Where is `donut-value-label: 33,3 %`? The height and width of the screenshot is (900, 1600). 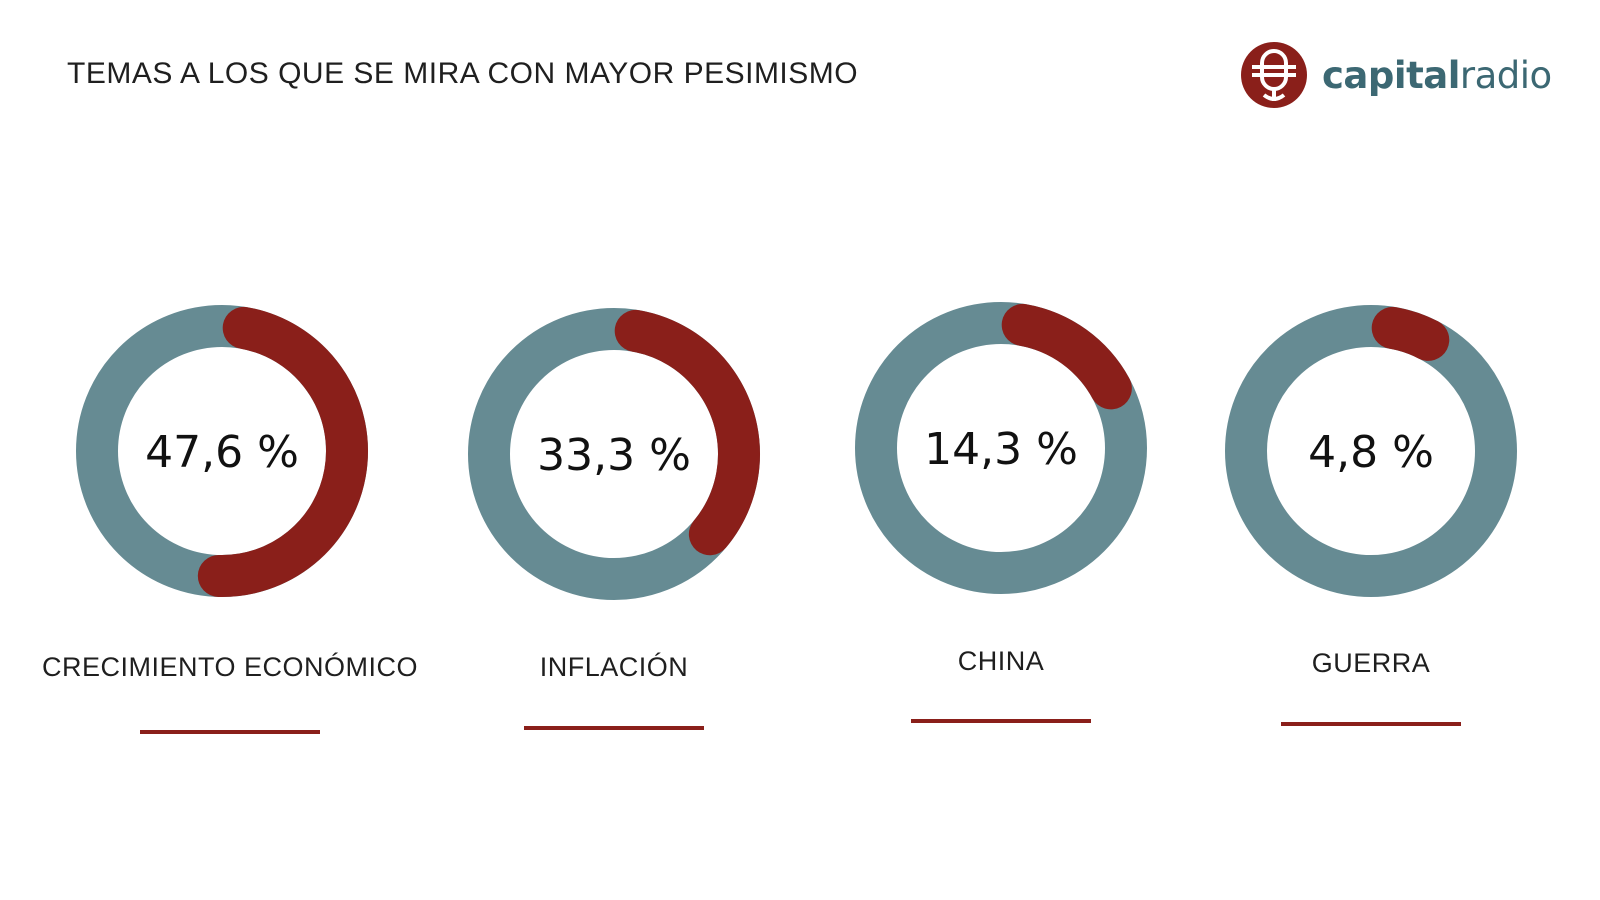 donut-value-label: 33,3 % is located at coordinates (614, 455).